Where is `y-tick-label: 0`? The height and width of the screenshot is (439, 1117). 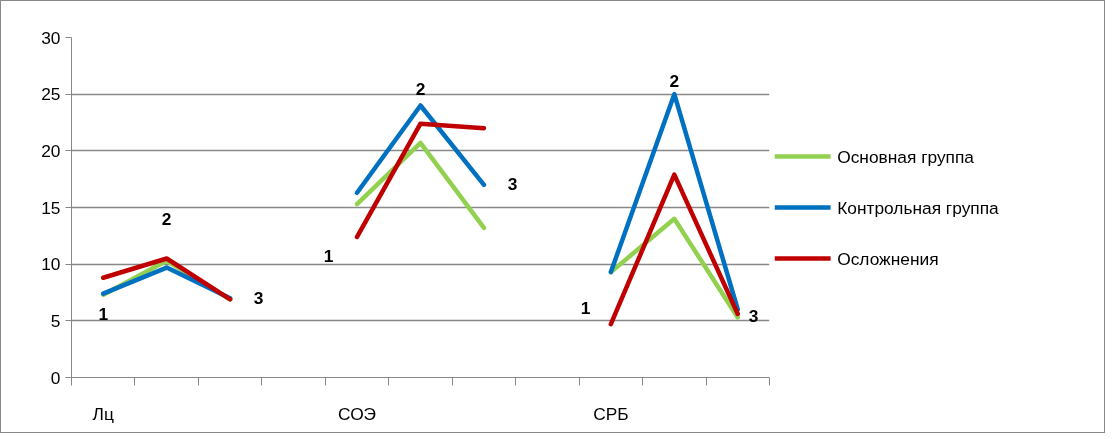 y-tick-label: 0 is located at coordinates (55, 377).